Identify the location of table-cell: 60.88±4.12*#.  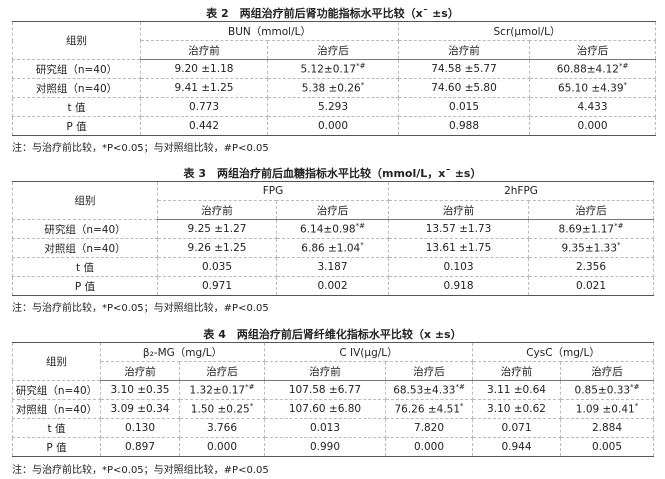
(592, 69).